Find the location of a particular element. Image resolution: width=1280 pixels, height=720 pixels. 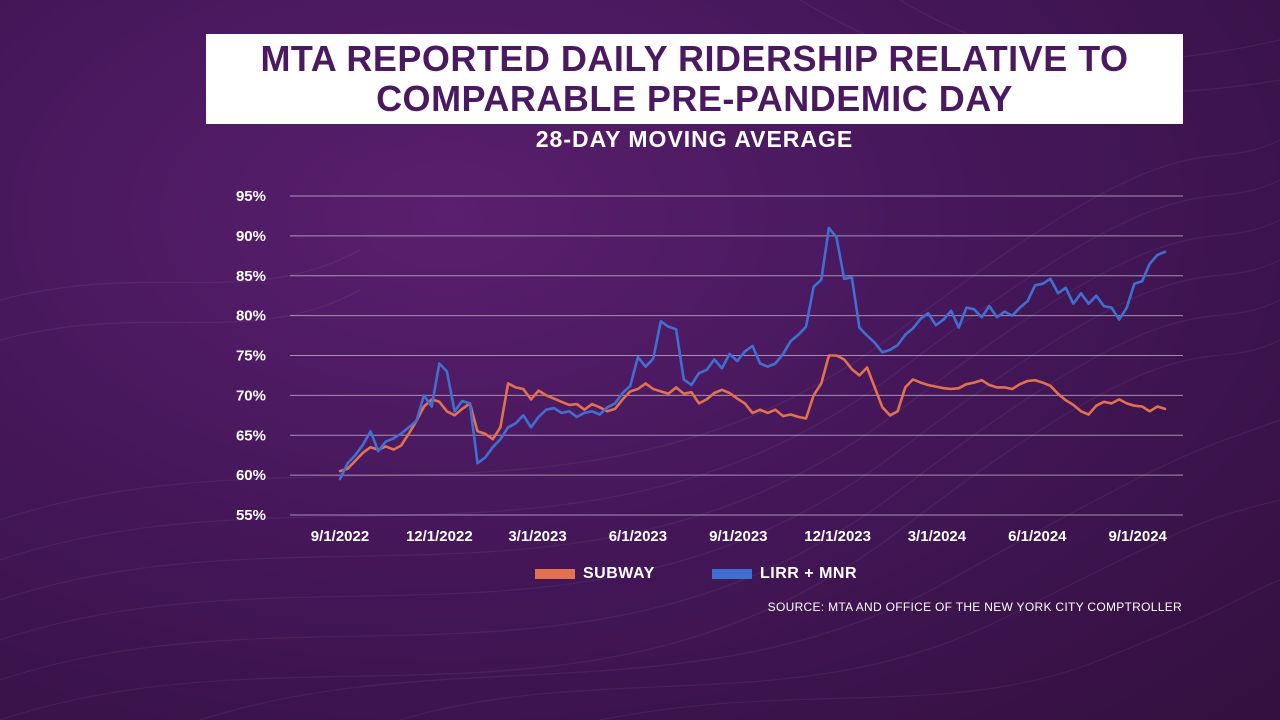

x-tick-label: 3/1/2023 is located at coordinates (537, 536).